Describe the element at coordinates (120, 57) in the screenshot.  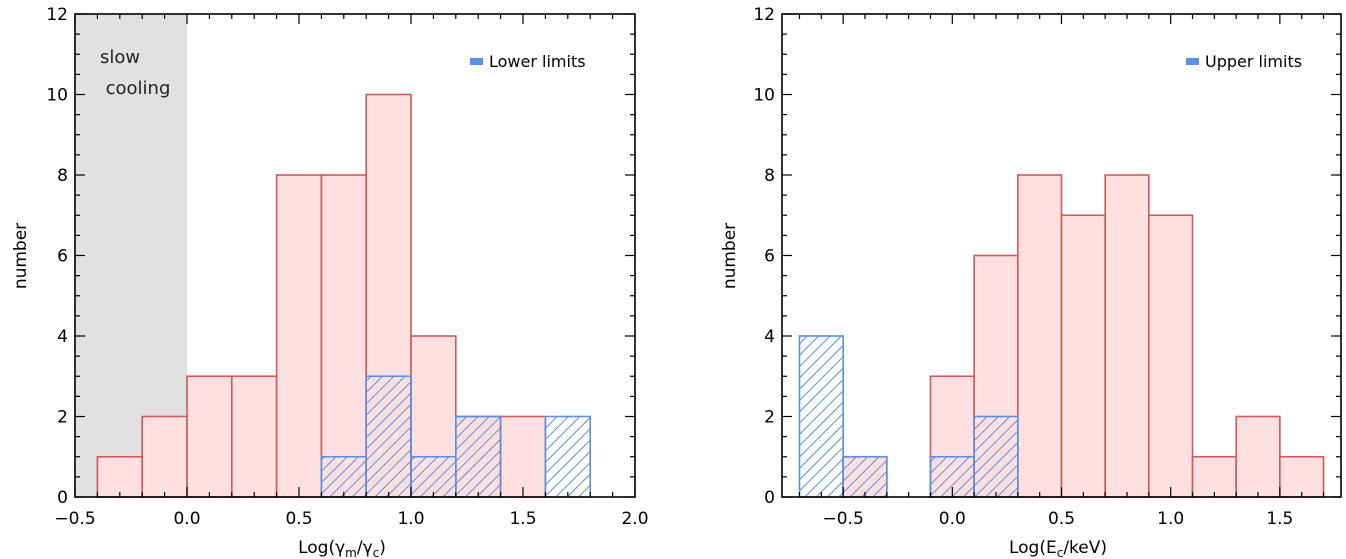
I see `slow-cooling-label-line1: slow` at that location.